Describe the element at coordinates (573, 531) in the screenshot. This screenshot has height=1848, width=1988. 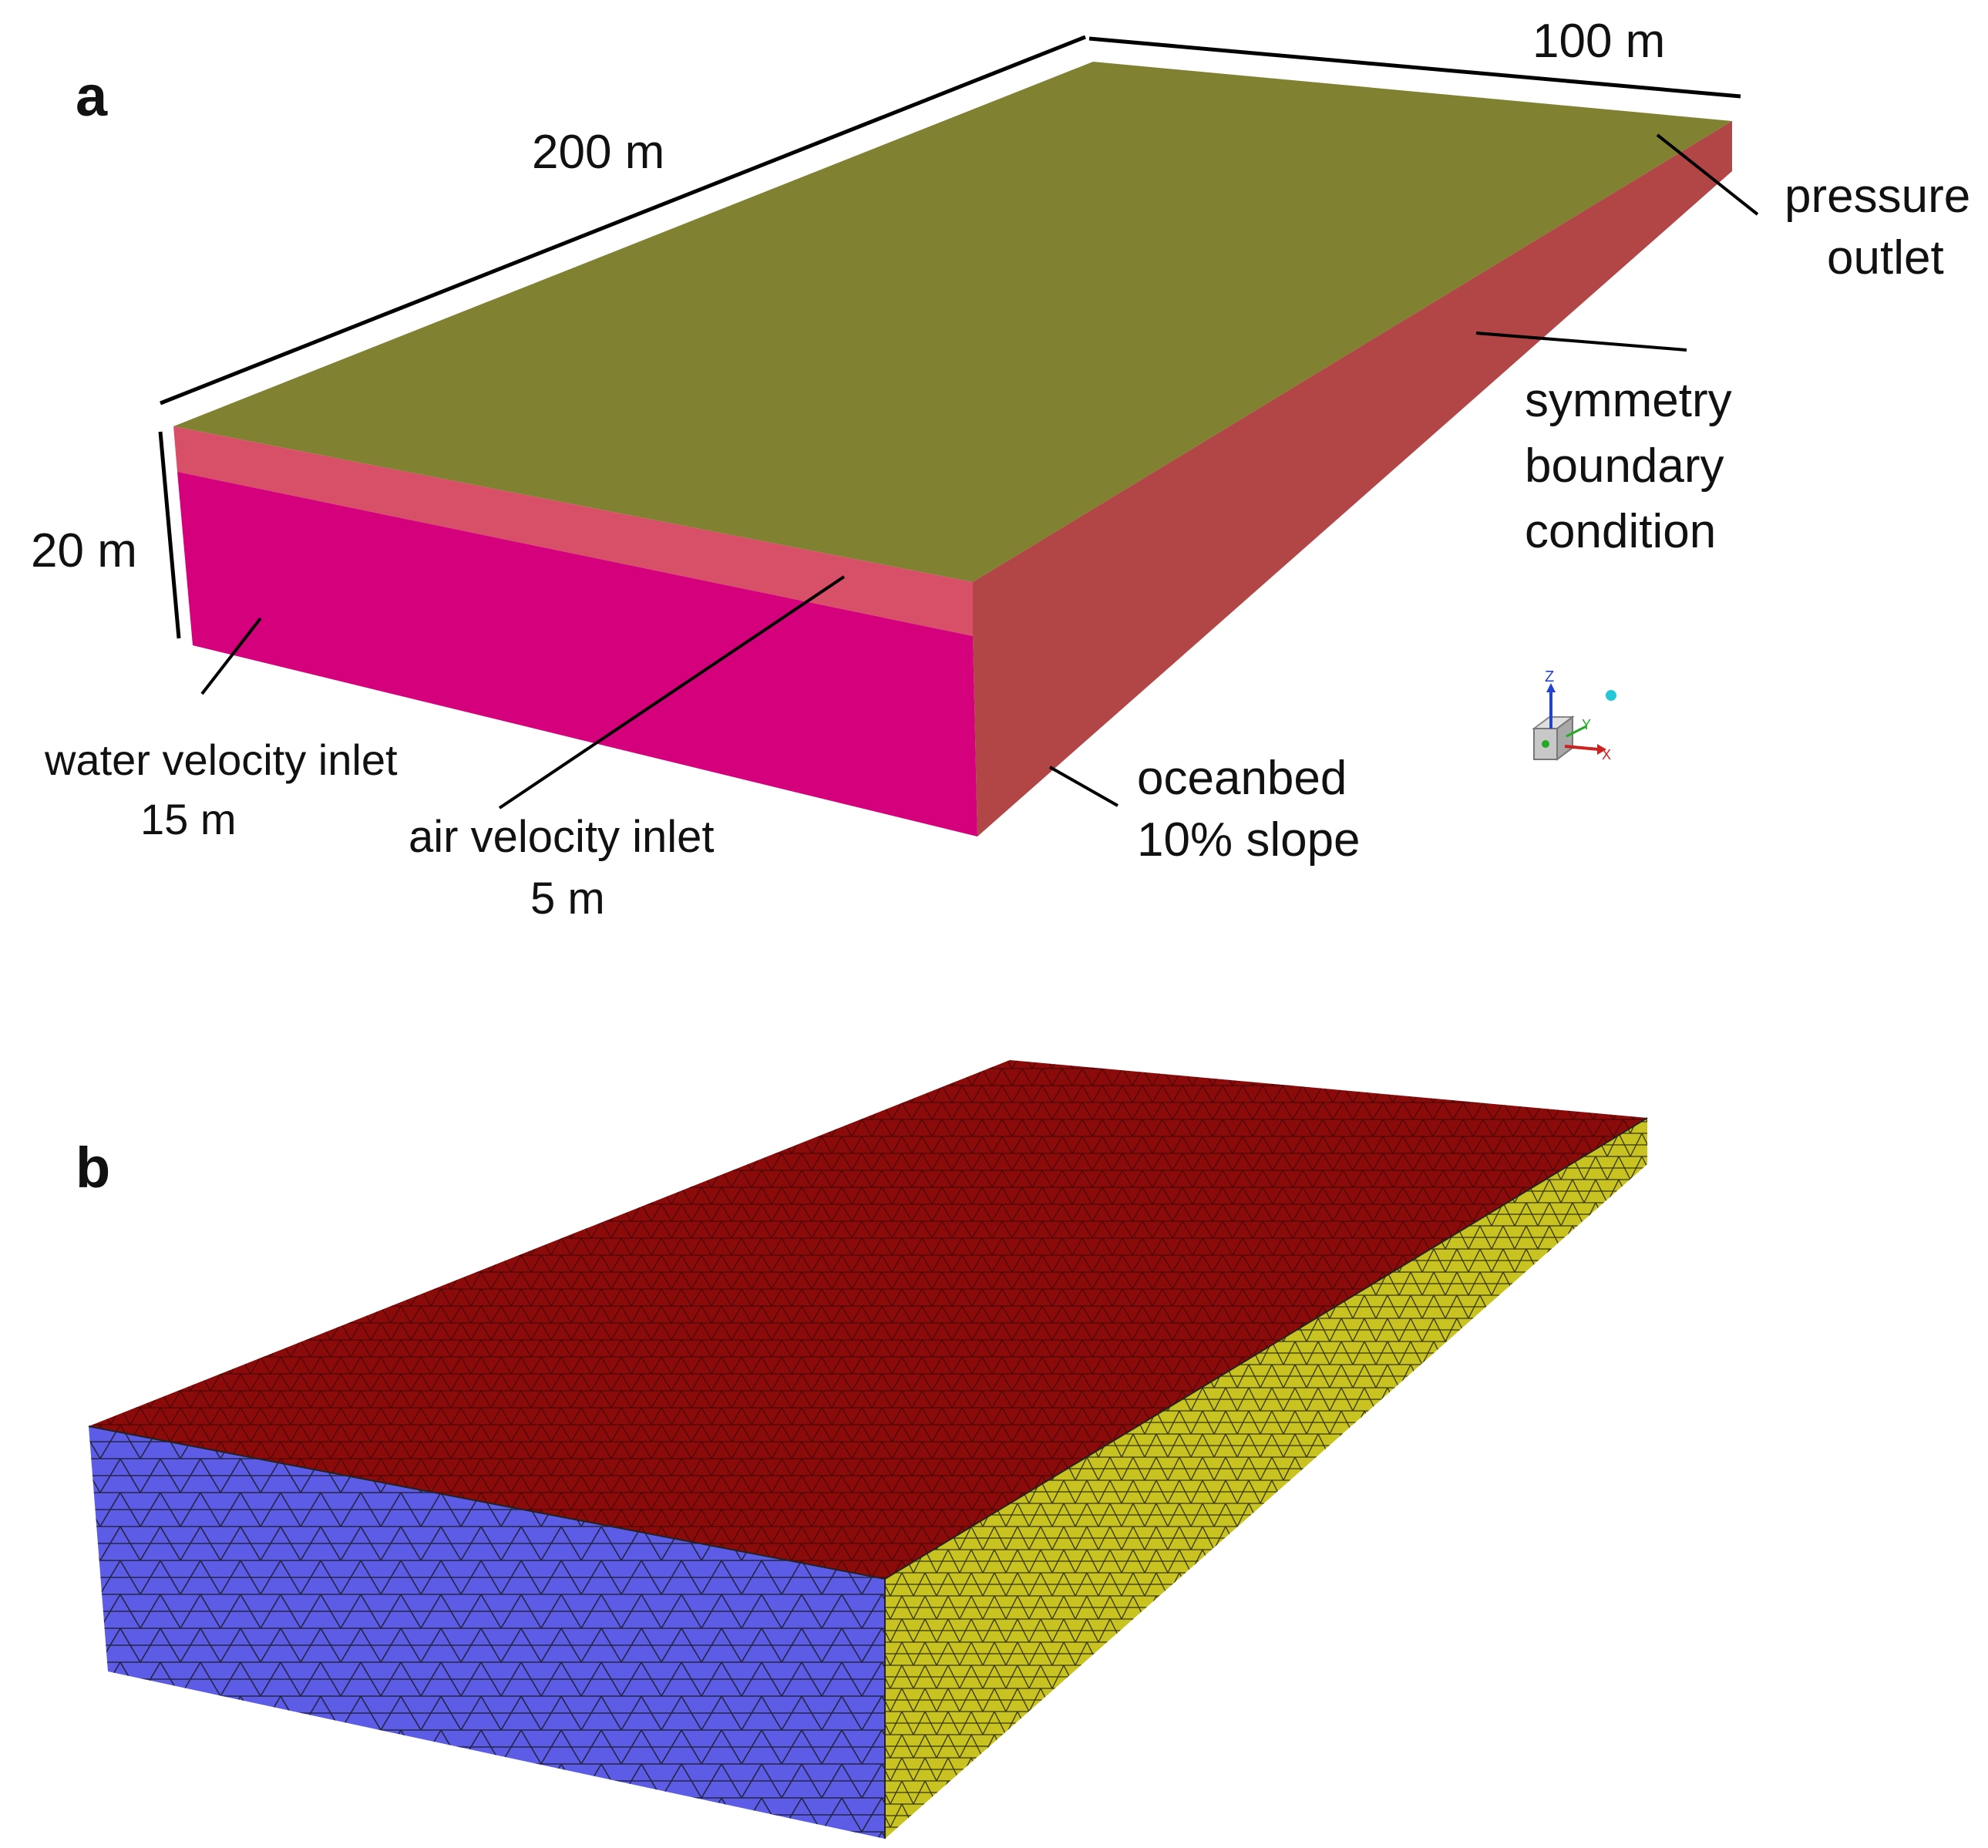
I see `air-velocity-inlet-face` at that location.